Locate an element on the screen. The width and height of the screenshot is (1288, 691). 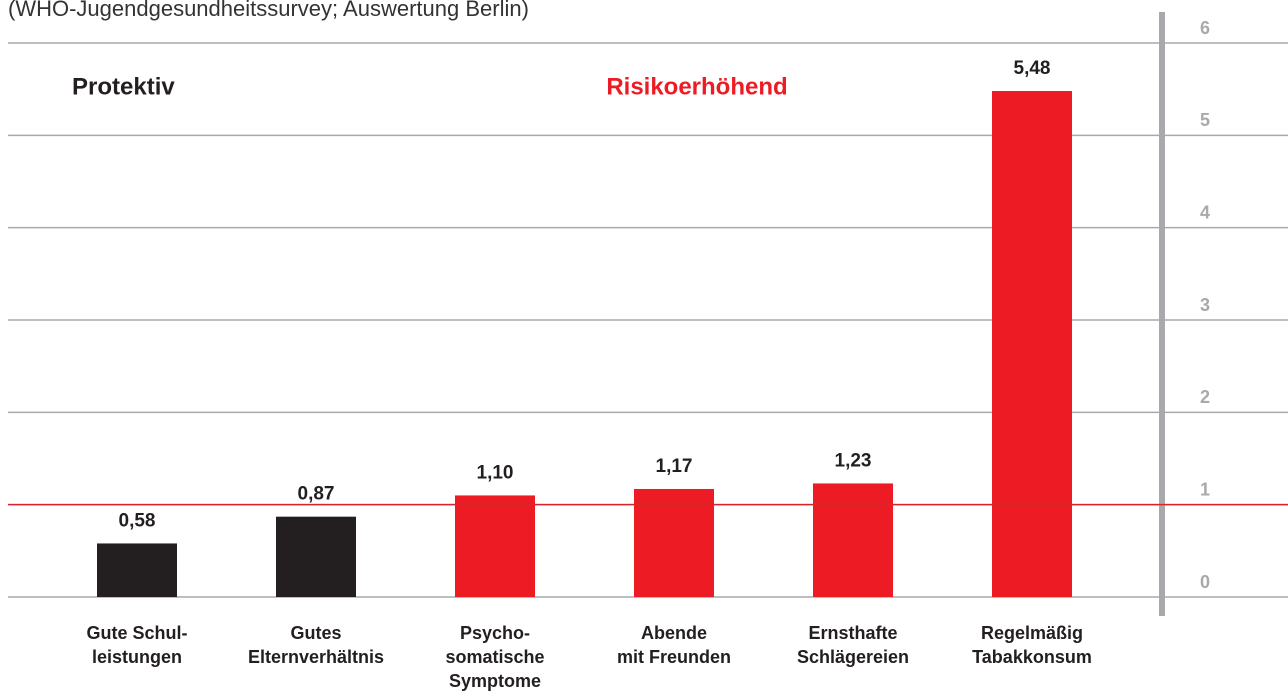
value-label: 1,10 is located at coordinates (495, 472).